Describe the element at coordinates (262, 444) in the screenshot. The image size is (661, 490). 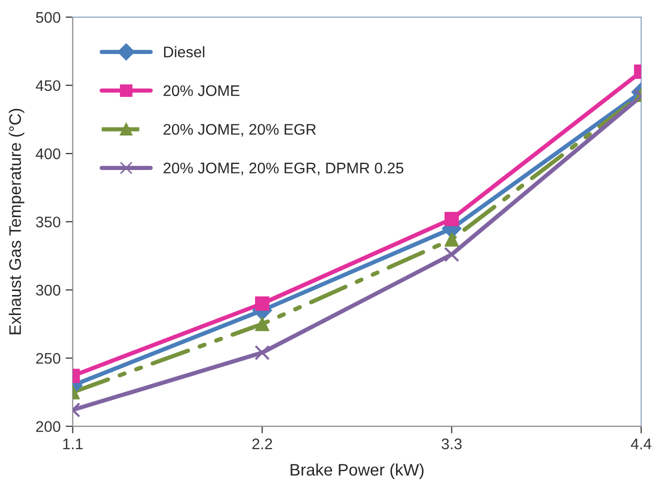
I see `x-tick-label: 2.2` at that location.